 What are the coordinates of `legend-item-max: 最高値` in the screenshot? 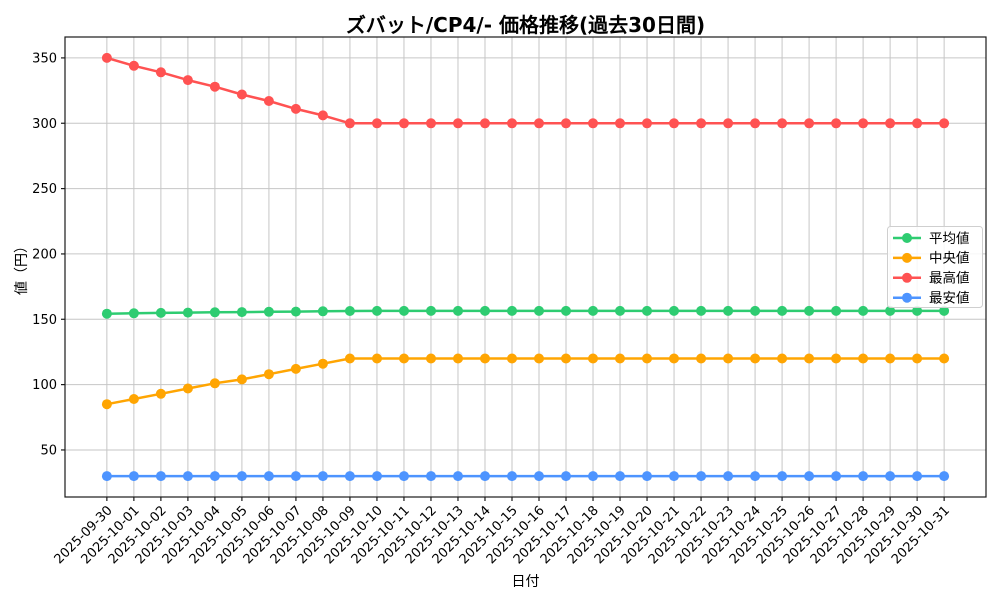 It's located at (931, 278).